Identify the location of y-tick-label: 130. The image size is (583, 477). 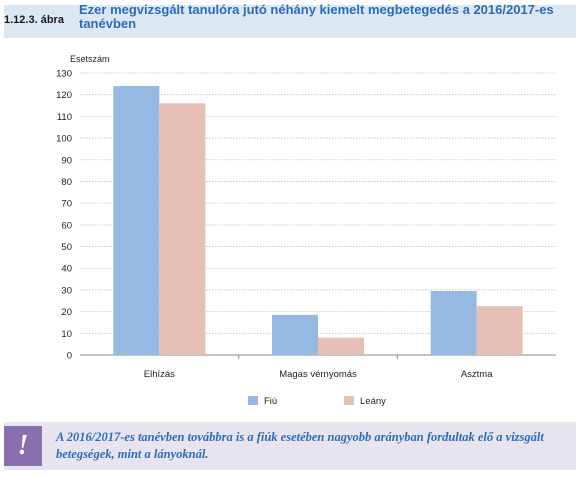
(64, 74).